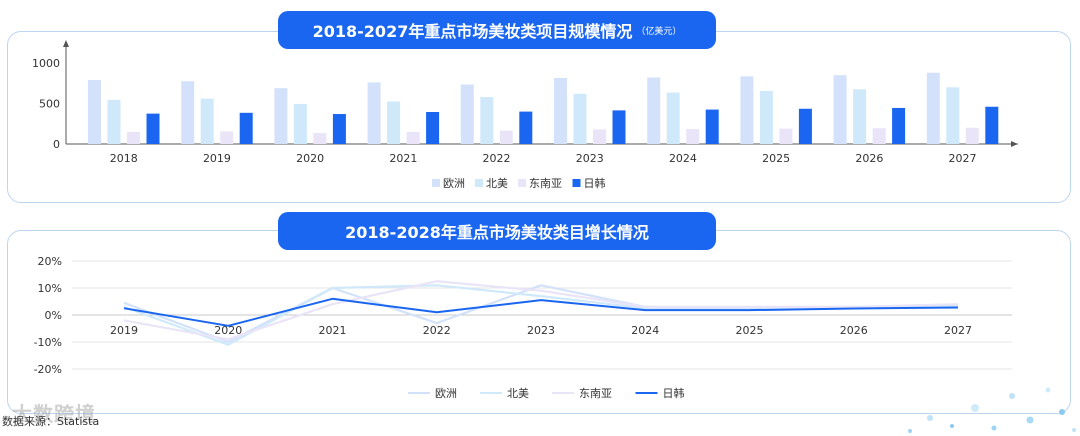  I want to click on watermark-logo: 大数跨境, so click(54, 414).